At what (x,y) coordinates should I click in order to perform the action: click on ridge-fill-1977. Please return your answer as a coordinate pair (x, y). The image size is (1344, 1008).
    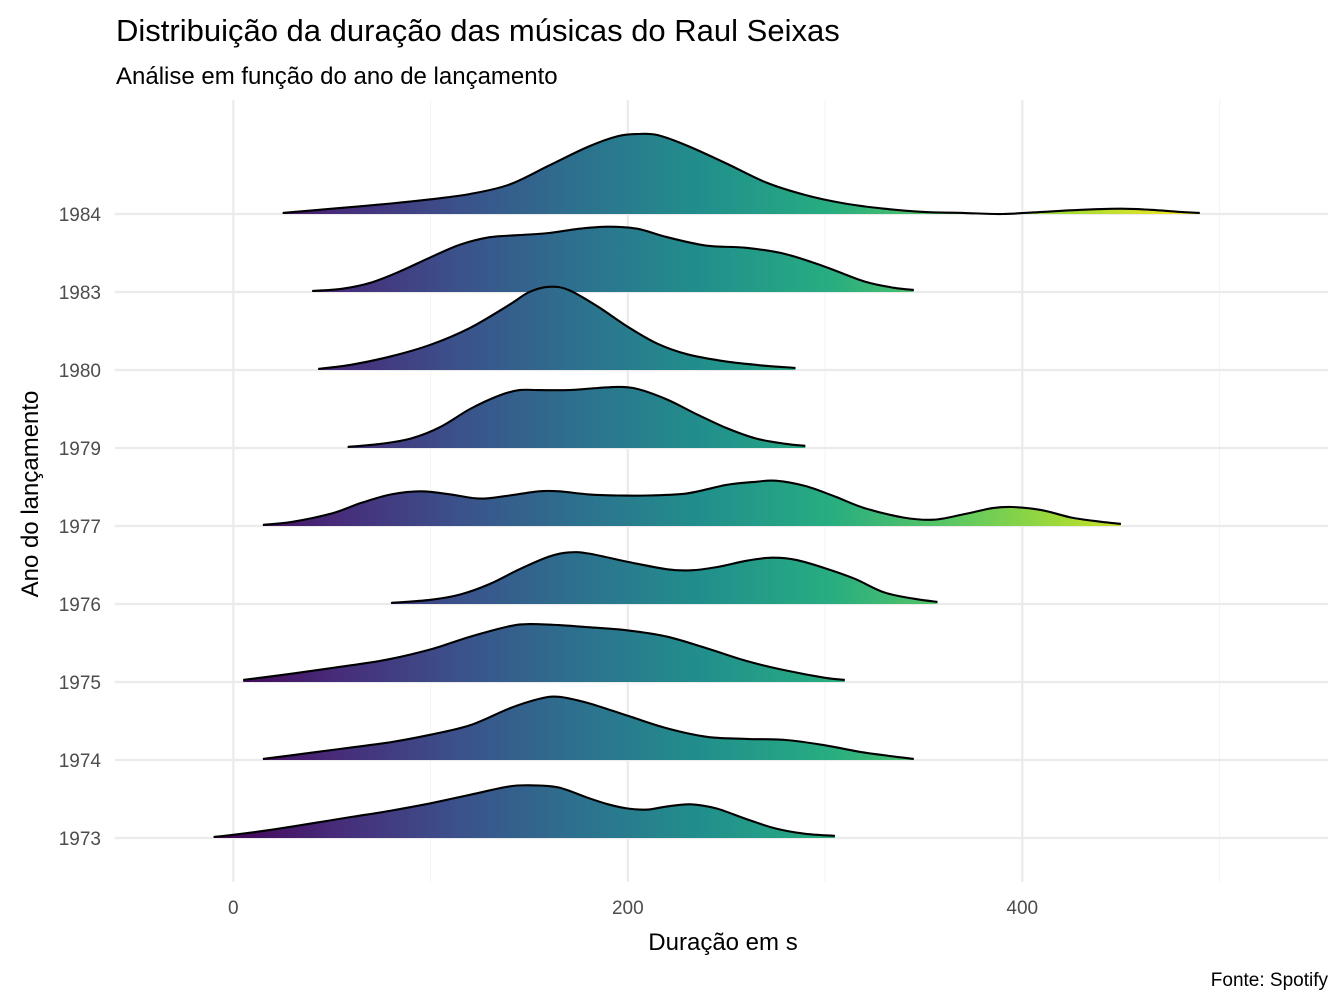
    Looking at the image, I should click on (691, 503).